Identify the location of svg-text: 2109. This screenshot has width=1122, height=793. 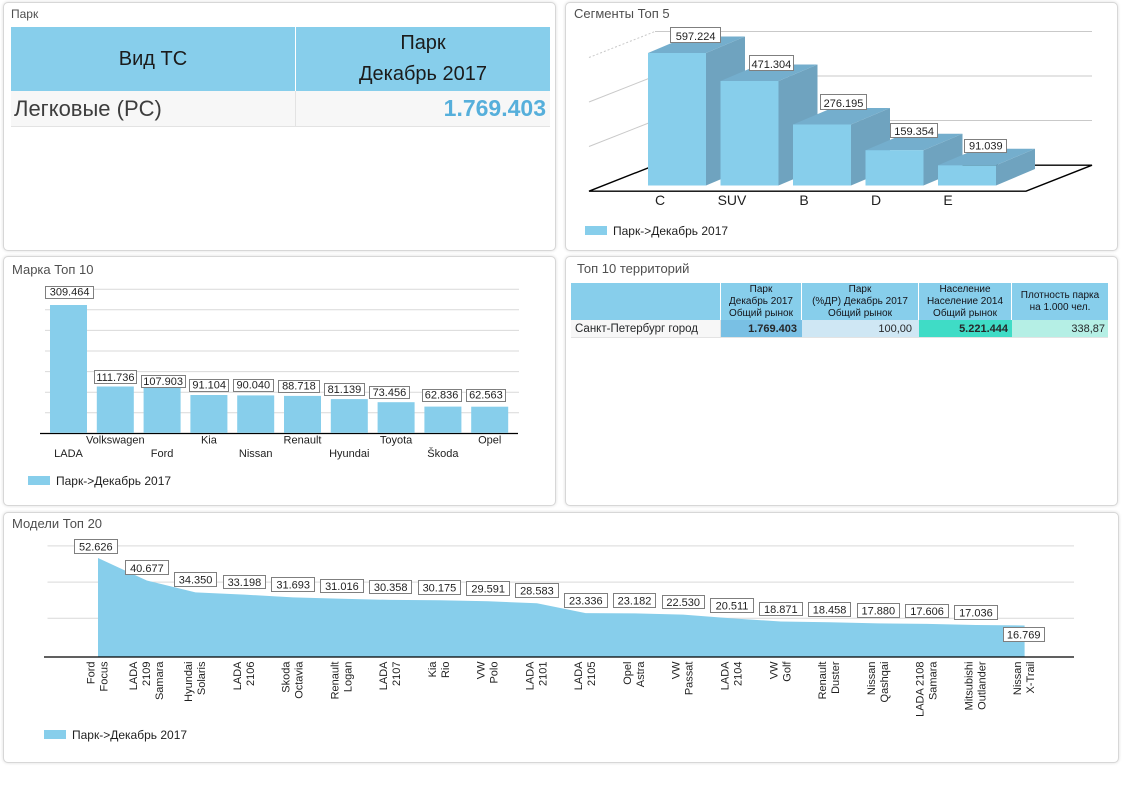
(147, 674).